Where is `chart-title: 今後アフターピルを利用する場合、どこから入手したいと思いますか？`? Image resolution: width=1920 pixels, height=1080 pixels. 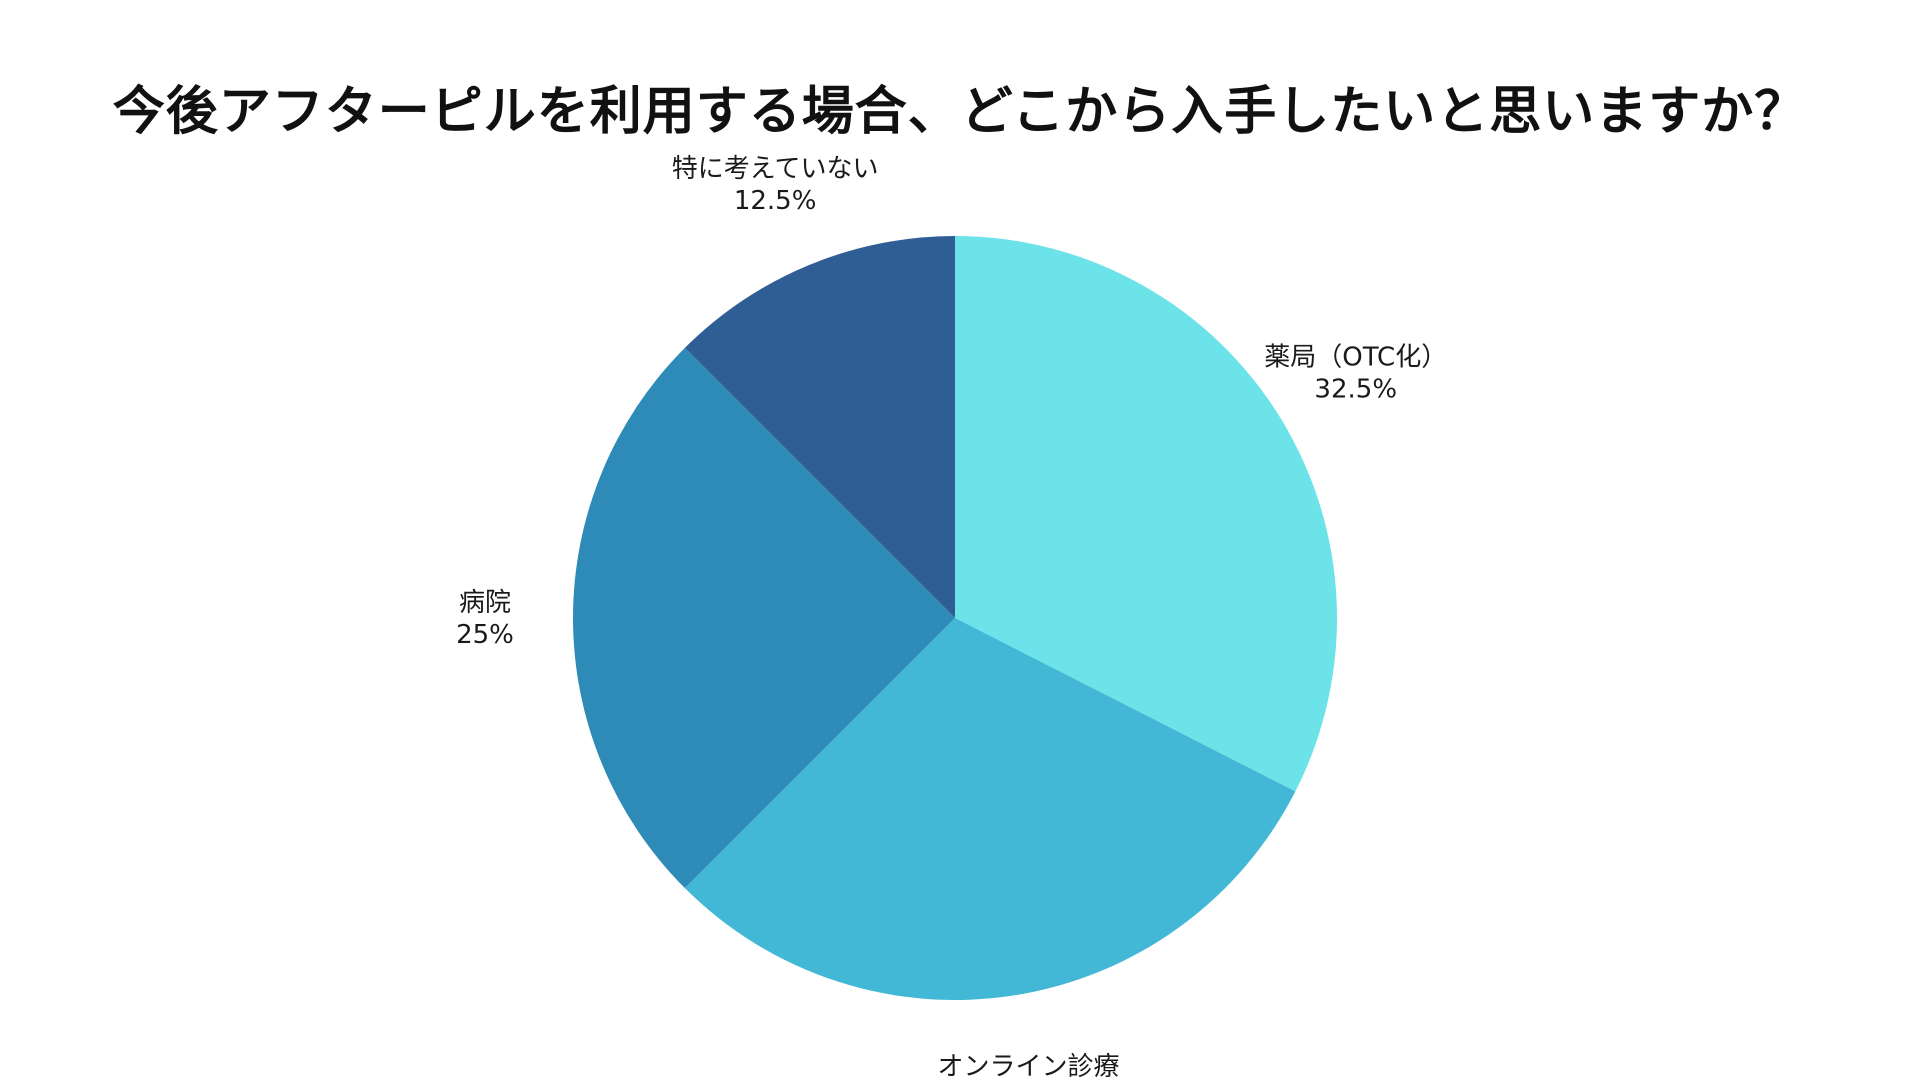 chart-title: 今後アフターピルを利用する場合、どこから入手したいと思いますか？ is located at coordinates (960, 112).